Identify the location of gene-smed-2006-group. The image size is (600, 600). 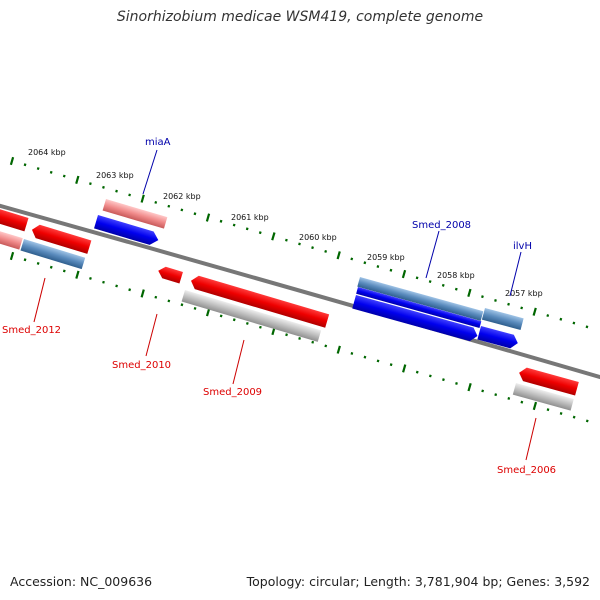
(545, 388).